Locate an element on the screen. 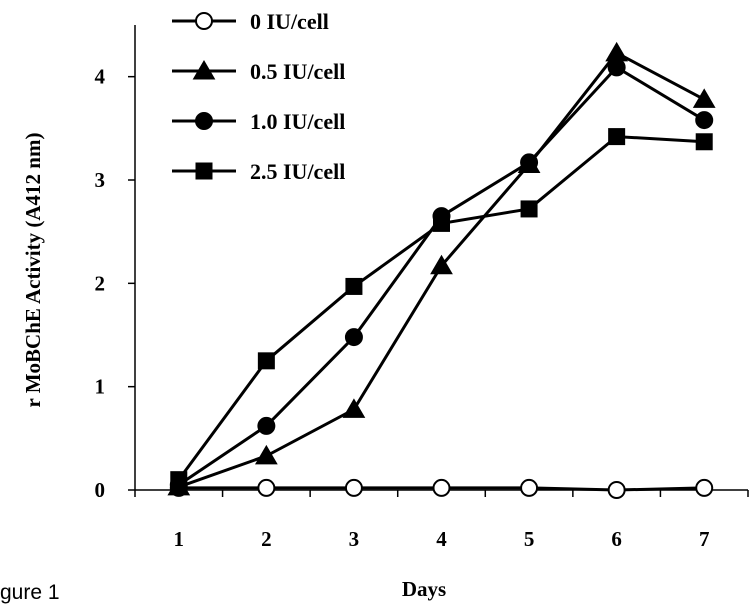 The width and height of the screenshot is (750, 611). x-tick-label: 3 is located at coordinates (354, 539).